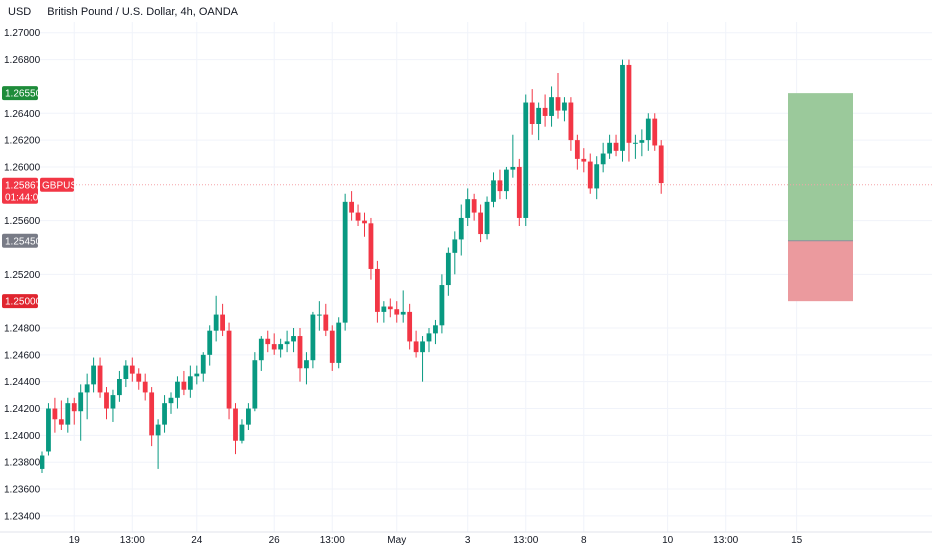 The image size is (932, 550). What do you see at coordinates (22, 329) in the screenshot?
I see `price-tick-label: 1.24800` at bounding box center [22, 329].